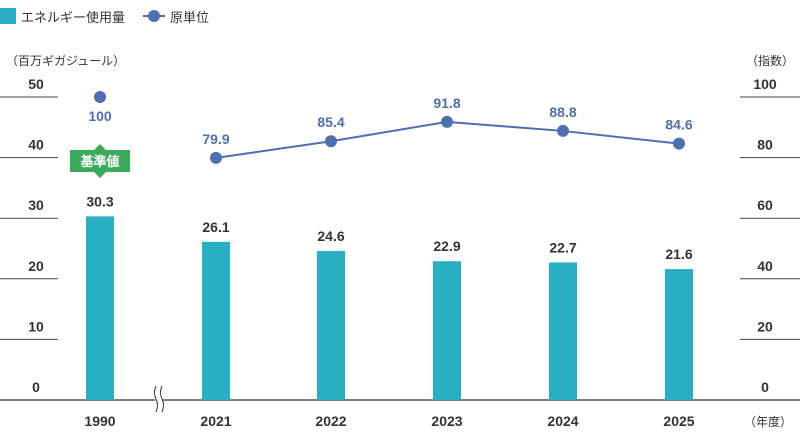  Describe the element at coordinates (99, 421) in the screenshot. I see `x-tick-label: 1990` at that location.